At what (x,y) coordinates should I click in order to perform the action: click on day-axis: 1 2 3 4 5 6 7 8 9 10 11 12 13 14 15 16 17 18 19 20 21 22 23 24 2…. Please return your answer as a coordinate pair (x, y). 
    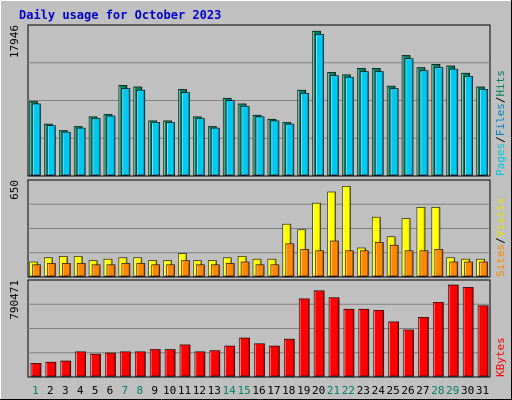
    Looking at the image, I should click on (260, 390).